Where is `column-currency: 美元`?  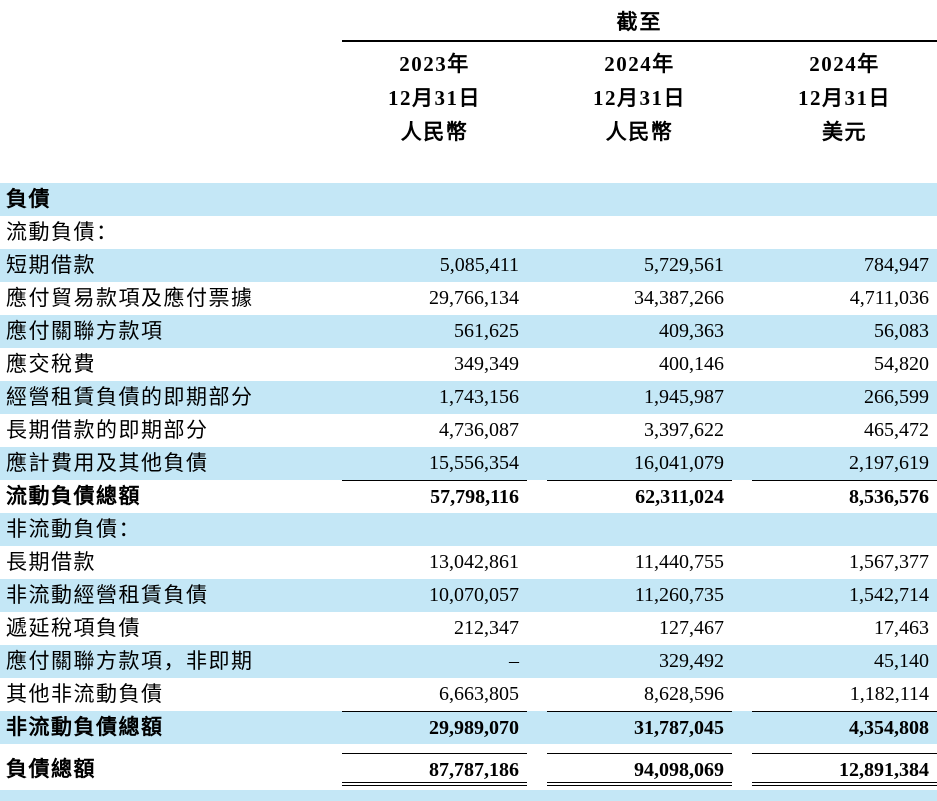 column-currency: 美元 is located at coordinates (844, 132).